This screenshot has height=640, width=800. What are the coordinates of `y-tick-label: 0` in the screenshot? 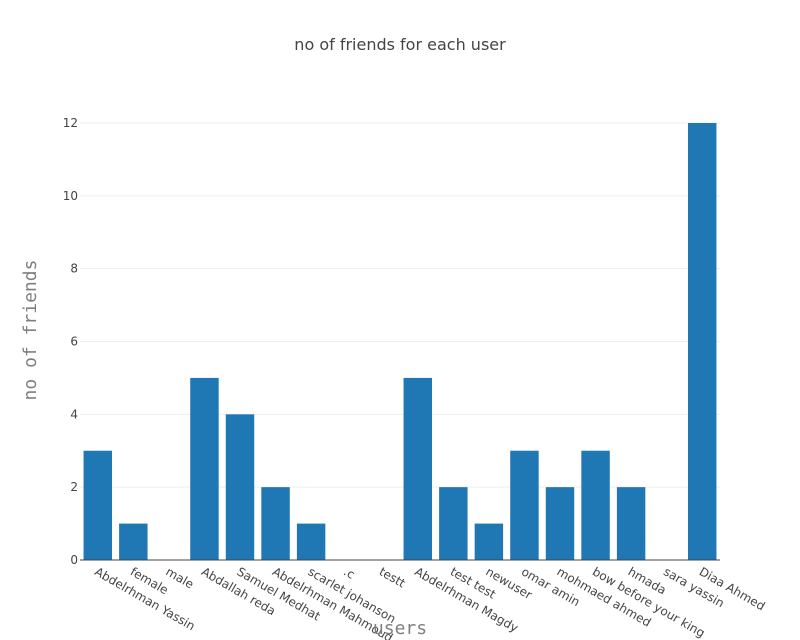 It's located at (74, 560).